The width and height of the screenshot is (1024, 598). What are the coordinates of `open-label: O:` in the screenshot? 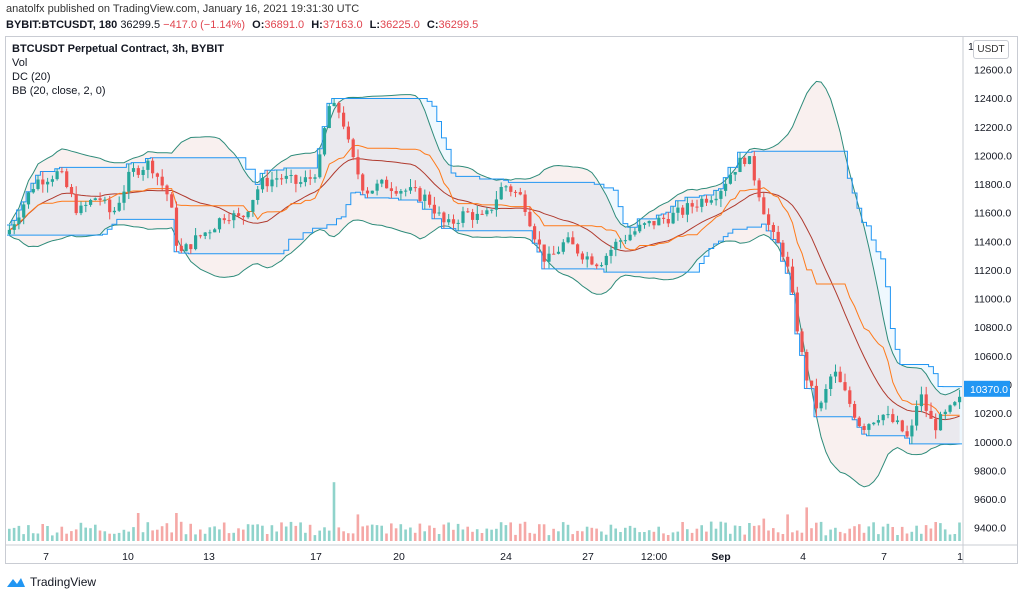 It's located at (258, 25).